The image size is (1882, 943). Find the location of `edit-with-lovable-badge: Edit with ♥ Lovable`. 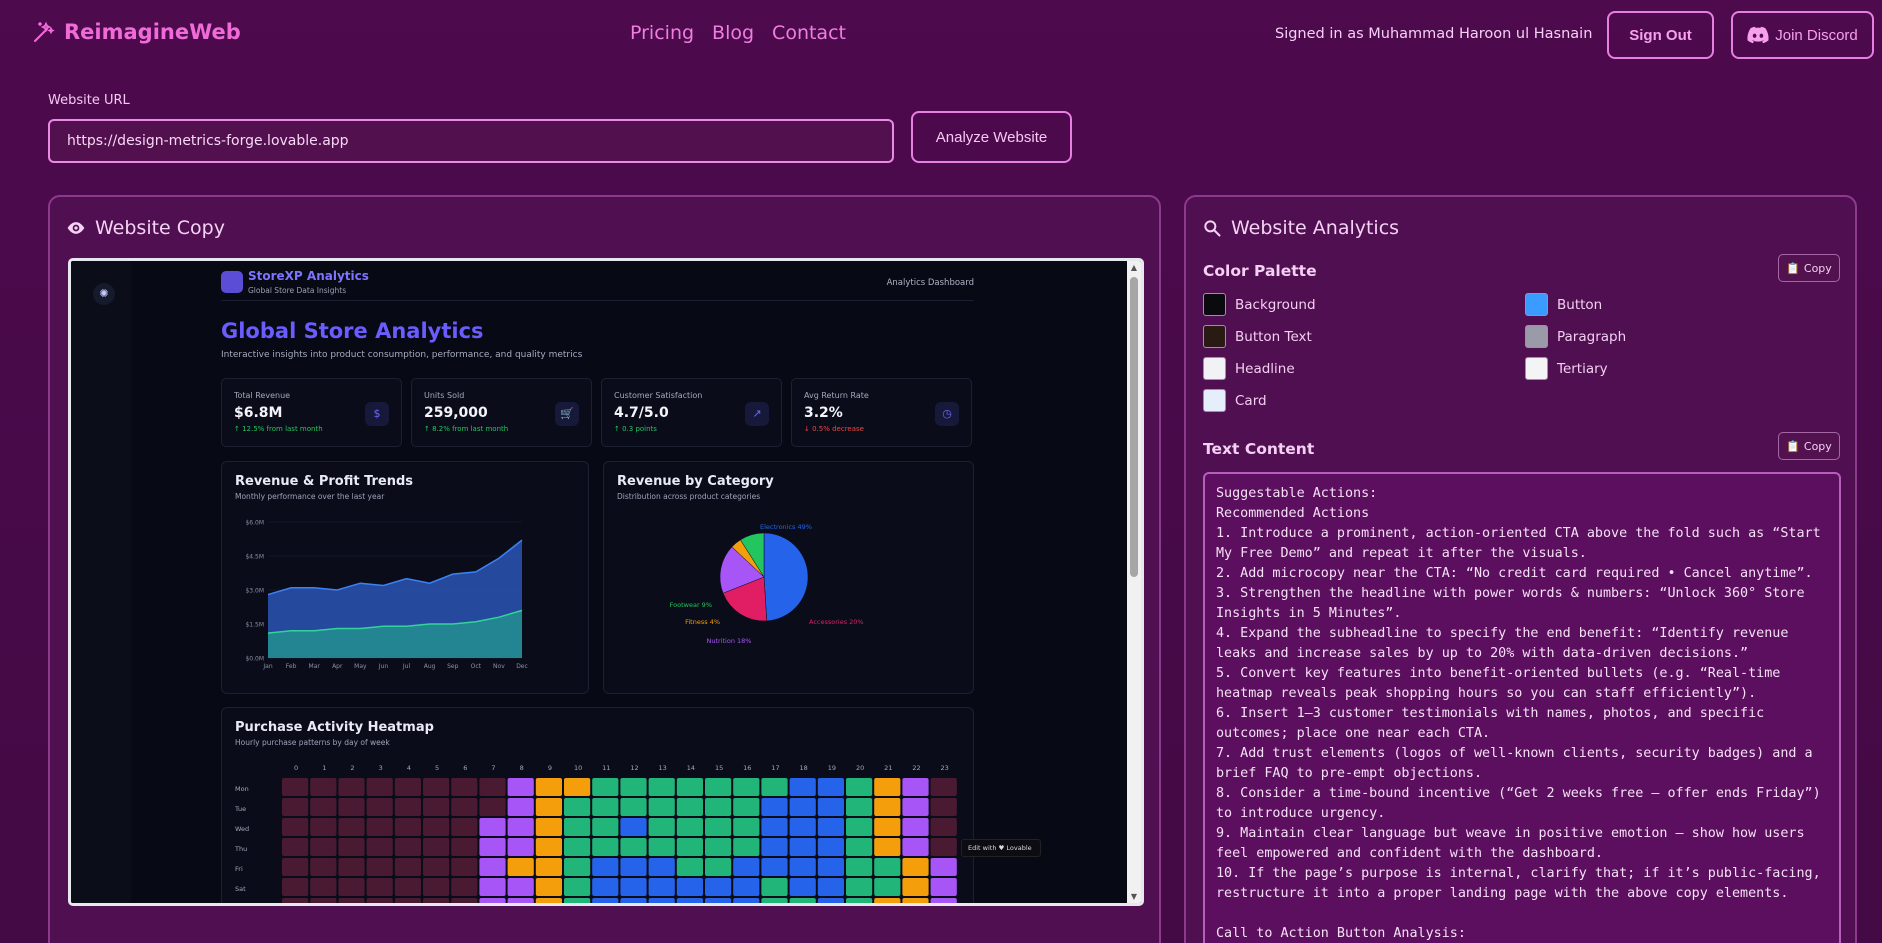

edit-with-lovable-badge: Edit with ♥ Lovable is located at coordinates (1001, 848).